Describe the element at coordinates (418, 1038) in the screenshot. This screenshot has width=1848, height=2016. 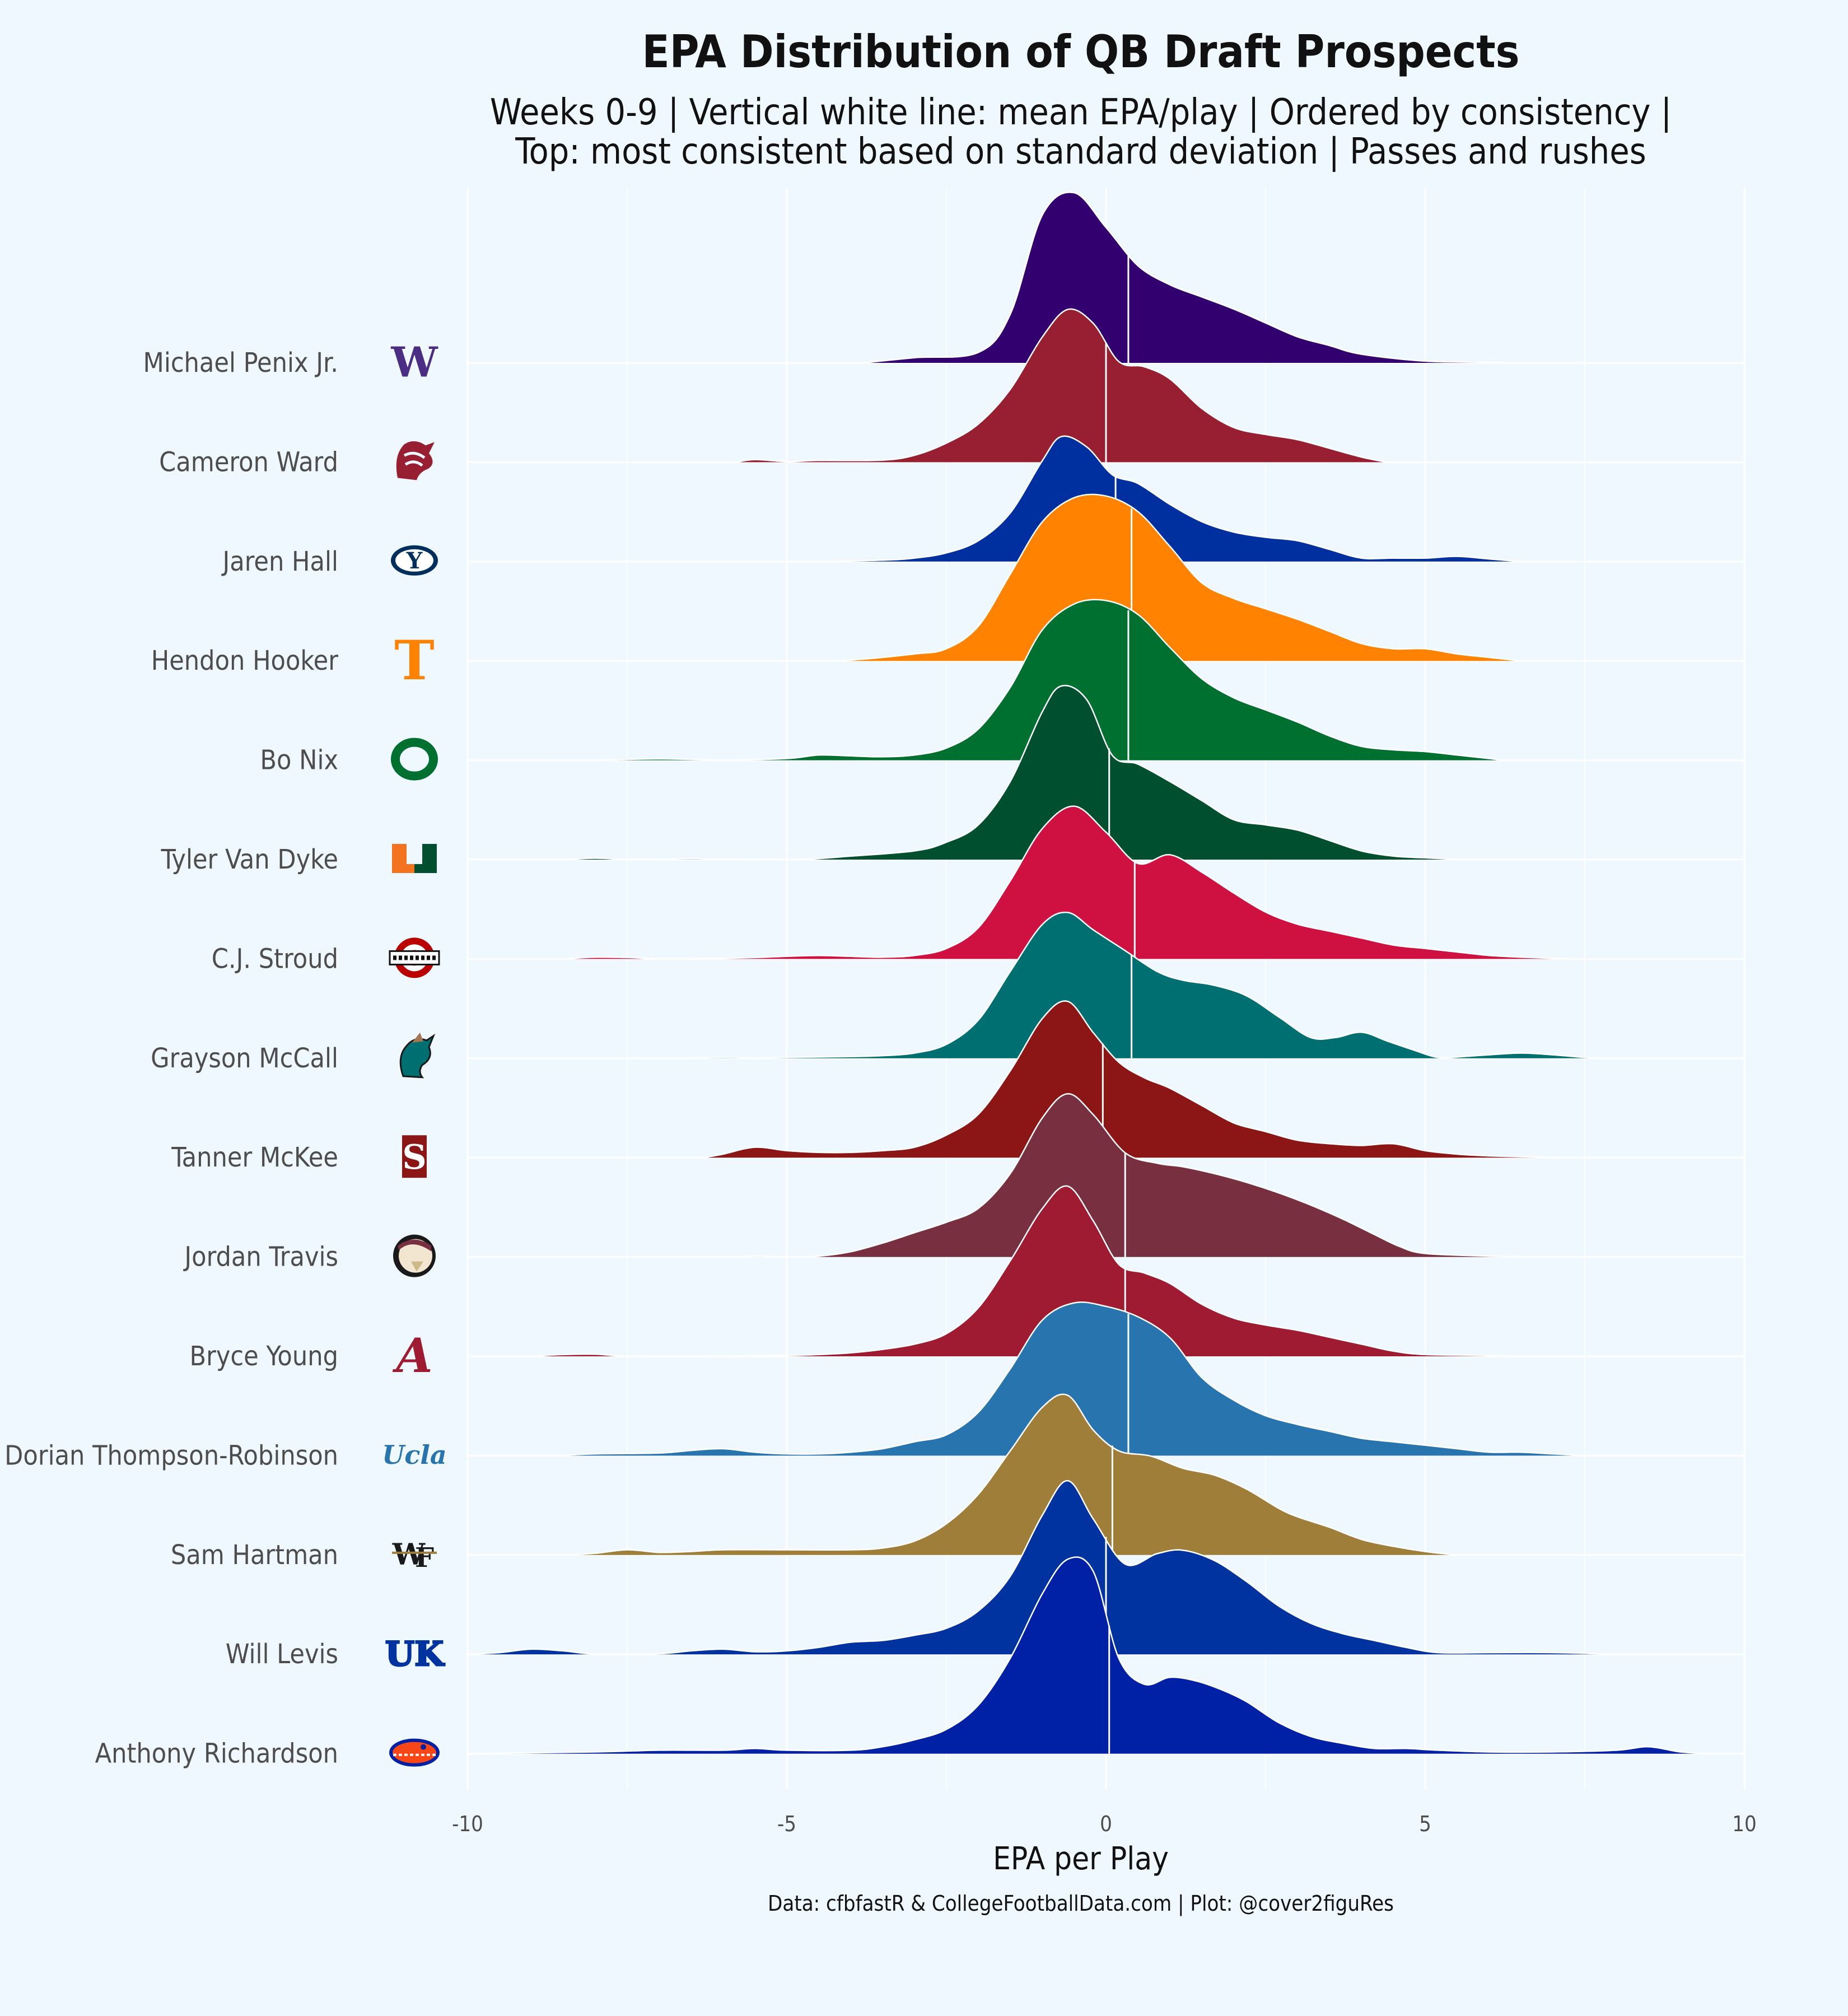
I see `chanticleer-comb` at that location.